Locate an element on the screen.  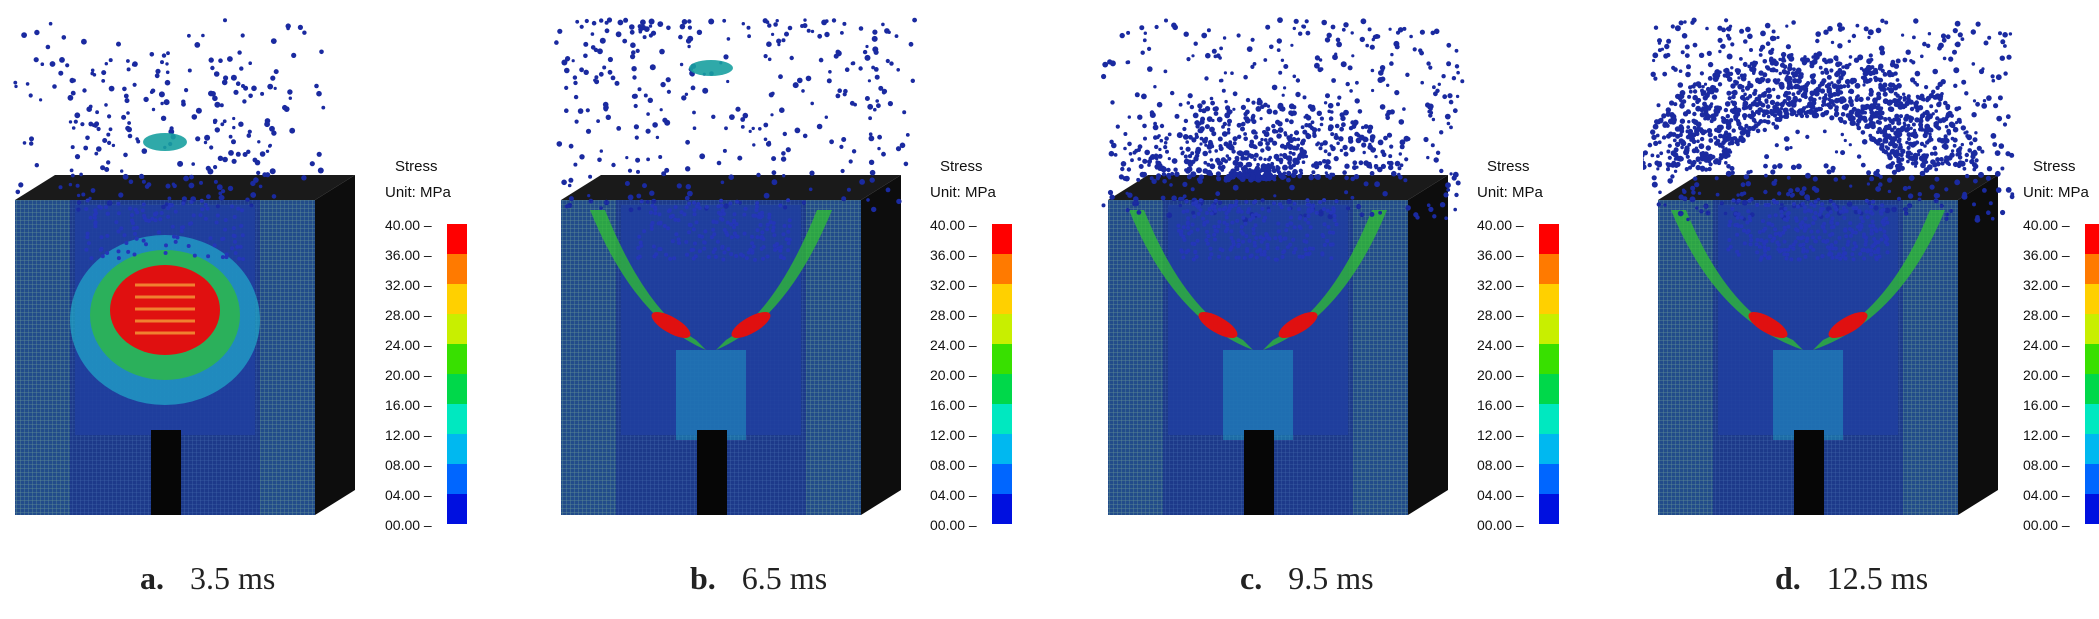
panel-time: 3.5 ms is located at coordinates (233, 578).